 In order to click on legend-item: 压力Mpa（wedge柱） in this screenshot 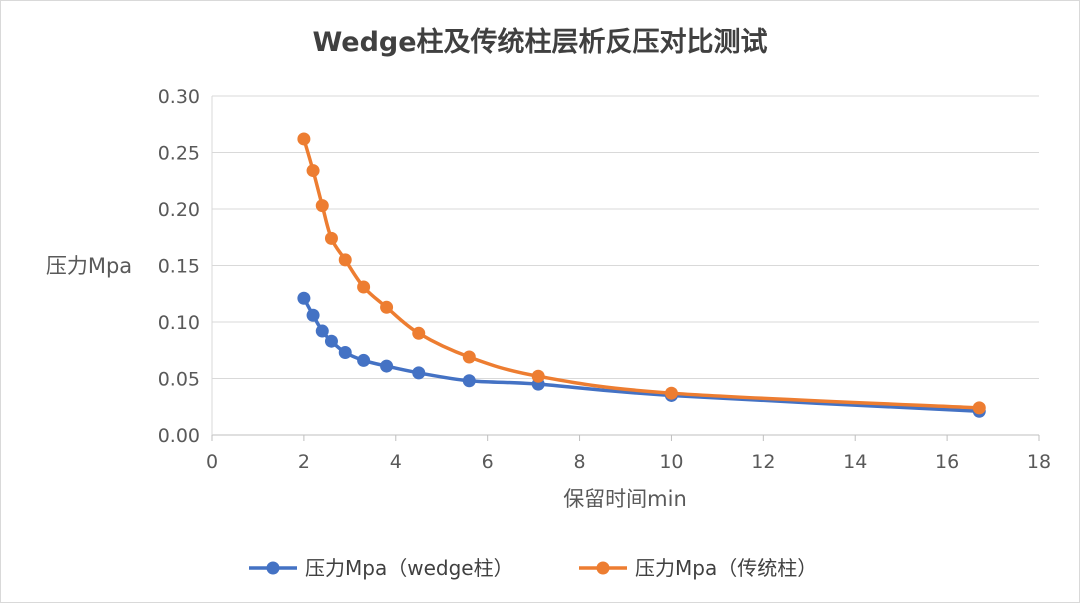, I will do `click(381, 568)`.